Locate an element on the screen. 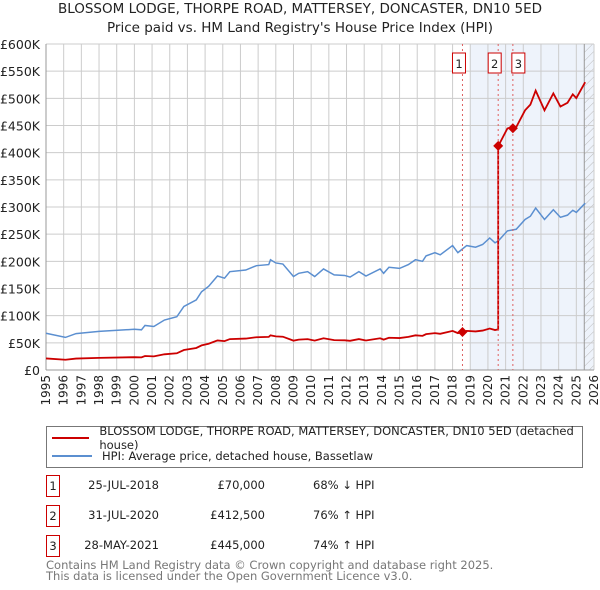  x-tick-label: 2012 is located at coordinates (347, 390).